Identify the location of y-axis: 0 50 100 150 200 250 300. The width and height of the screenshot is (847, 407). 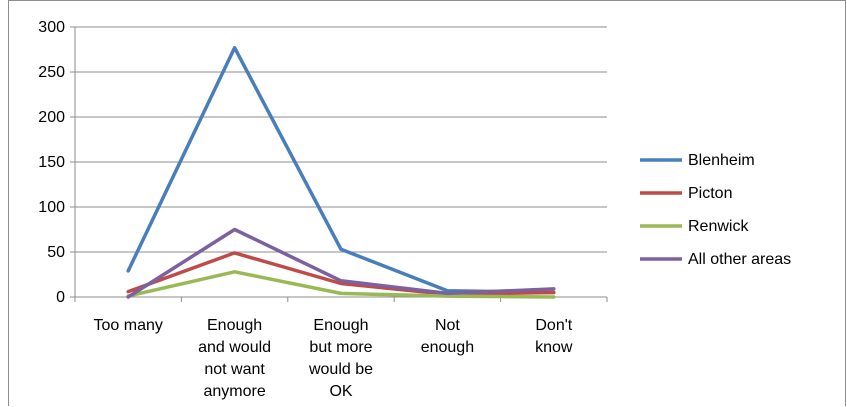
(57, 162).